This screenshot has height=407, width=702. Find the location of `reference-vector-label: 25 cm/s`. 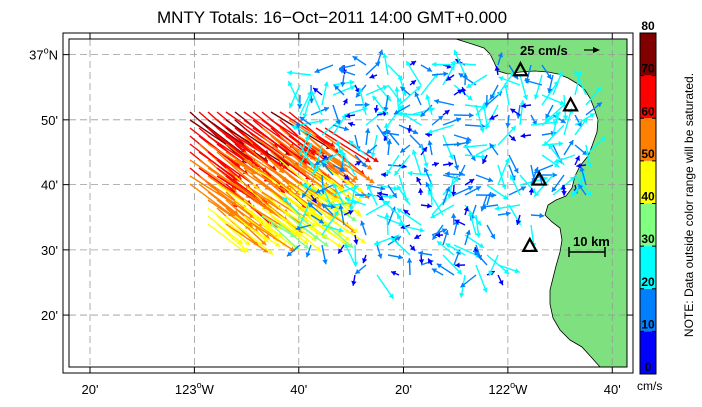

reference-vector-label: 25 cm/s is located at coordinates (544, 50).